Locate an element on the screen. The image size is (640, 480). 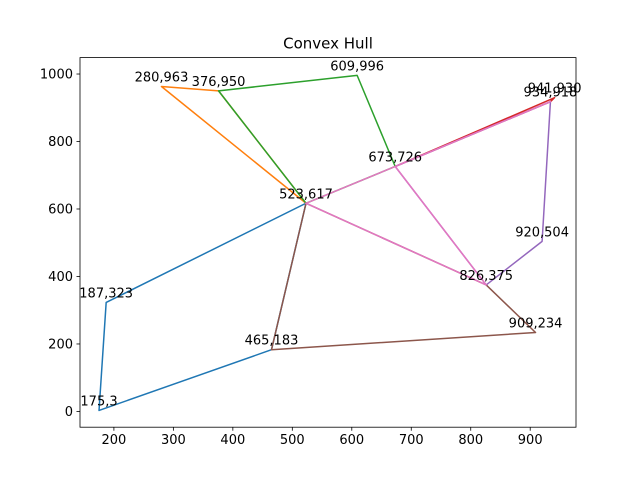
x-tick-label: 400 is located at coordinates (232, 440).